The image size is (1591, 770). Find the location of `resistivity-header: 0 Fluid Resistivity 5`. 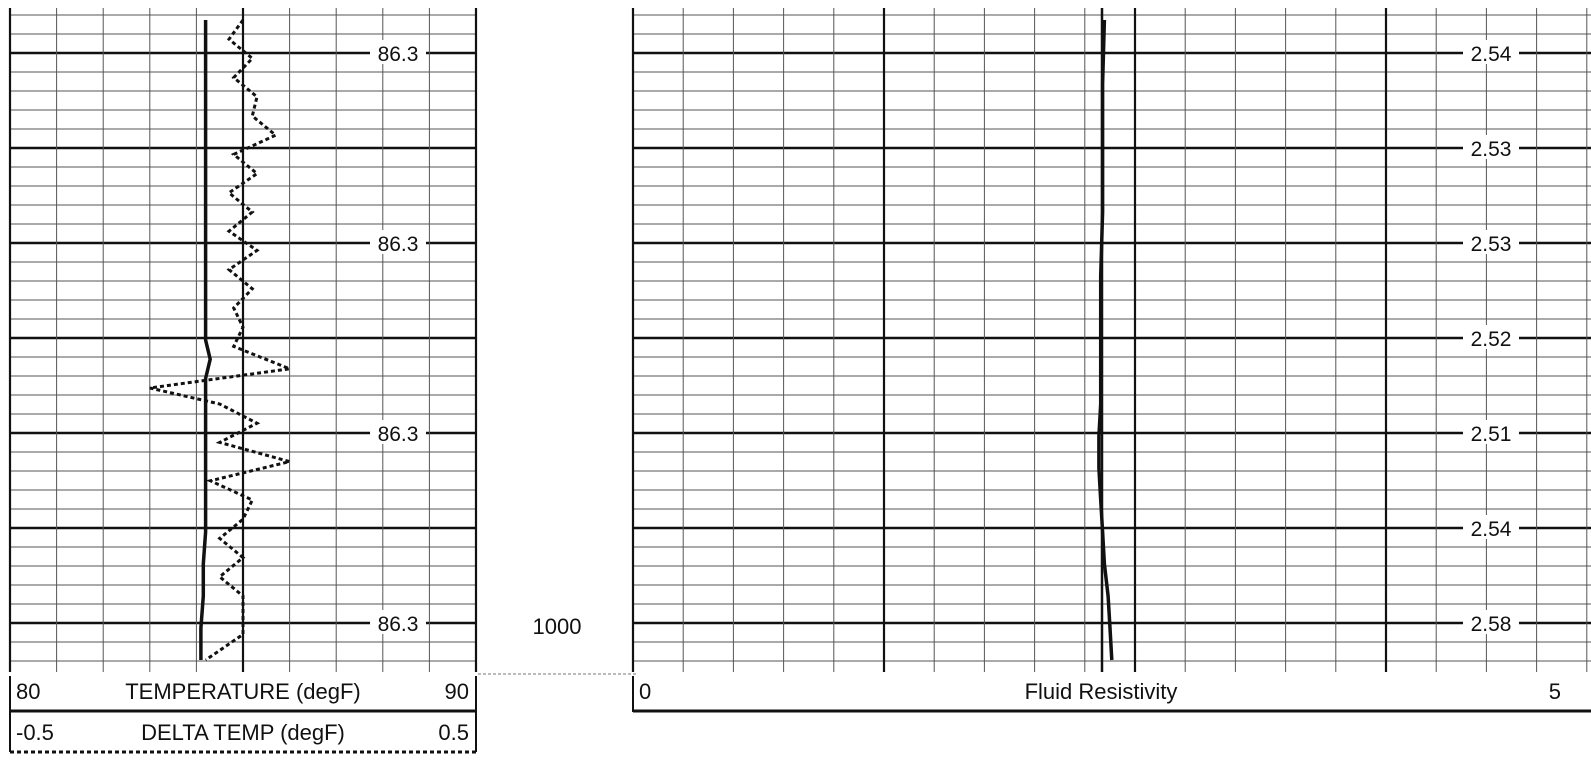

resistivity-header: 0 Fluid Resistivity 5 is located at coordinates (1111, 694).